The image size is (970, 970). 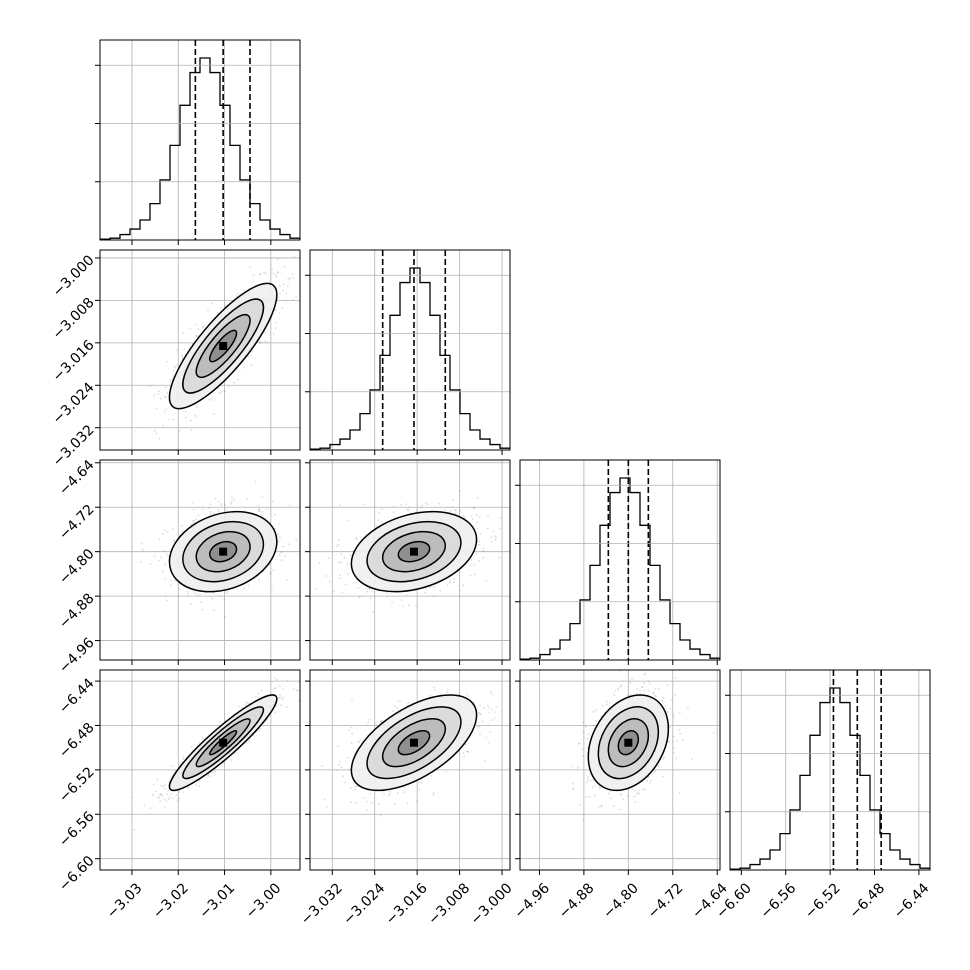 I want to click on ytick-label-2-3: −4.72, so click(x=77, y=523).